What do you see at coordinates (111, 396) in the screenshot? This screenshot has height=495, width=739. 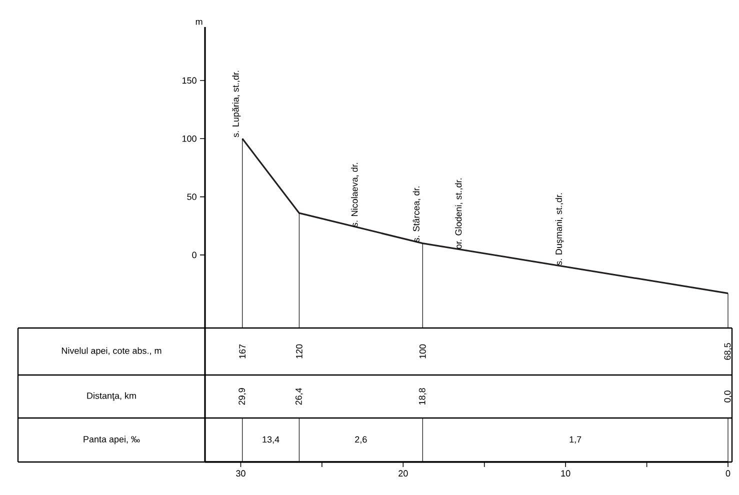 I see `text: Distanţa, km` at bounding box center [111, 396].